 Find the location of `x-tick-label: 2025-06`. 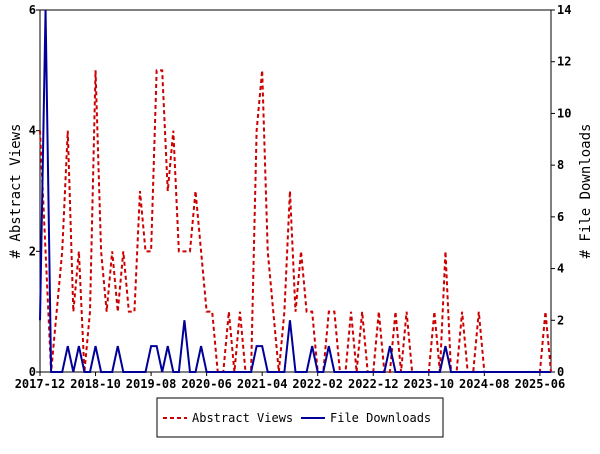

x-tick-label: 2025-06 is located at coordinates (540, 384).